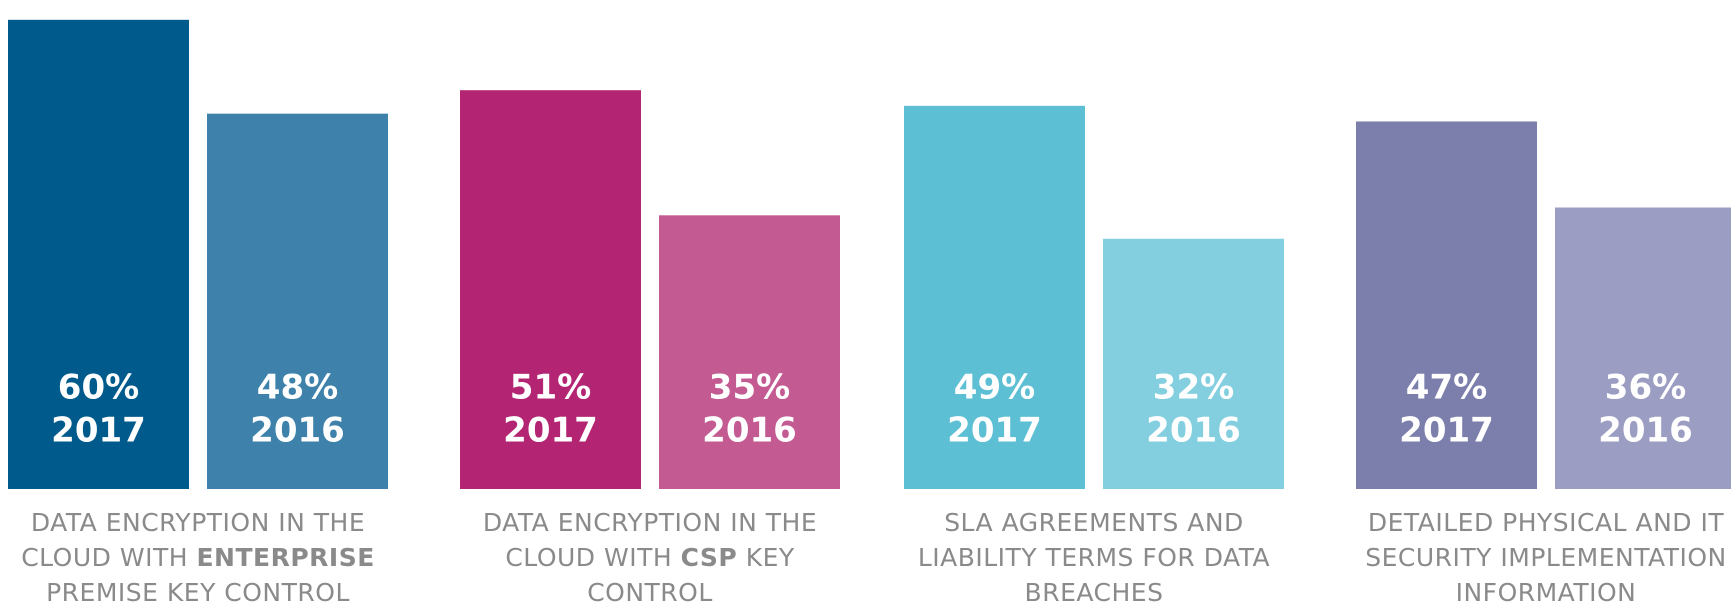 The height and width of the screenshot is (610, 1731). What do you see at coordinates (1446, 388) in the screenshot?
I see `value-label: 47%` at bounding box center [1446, 388].